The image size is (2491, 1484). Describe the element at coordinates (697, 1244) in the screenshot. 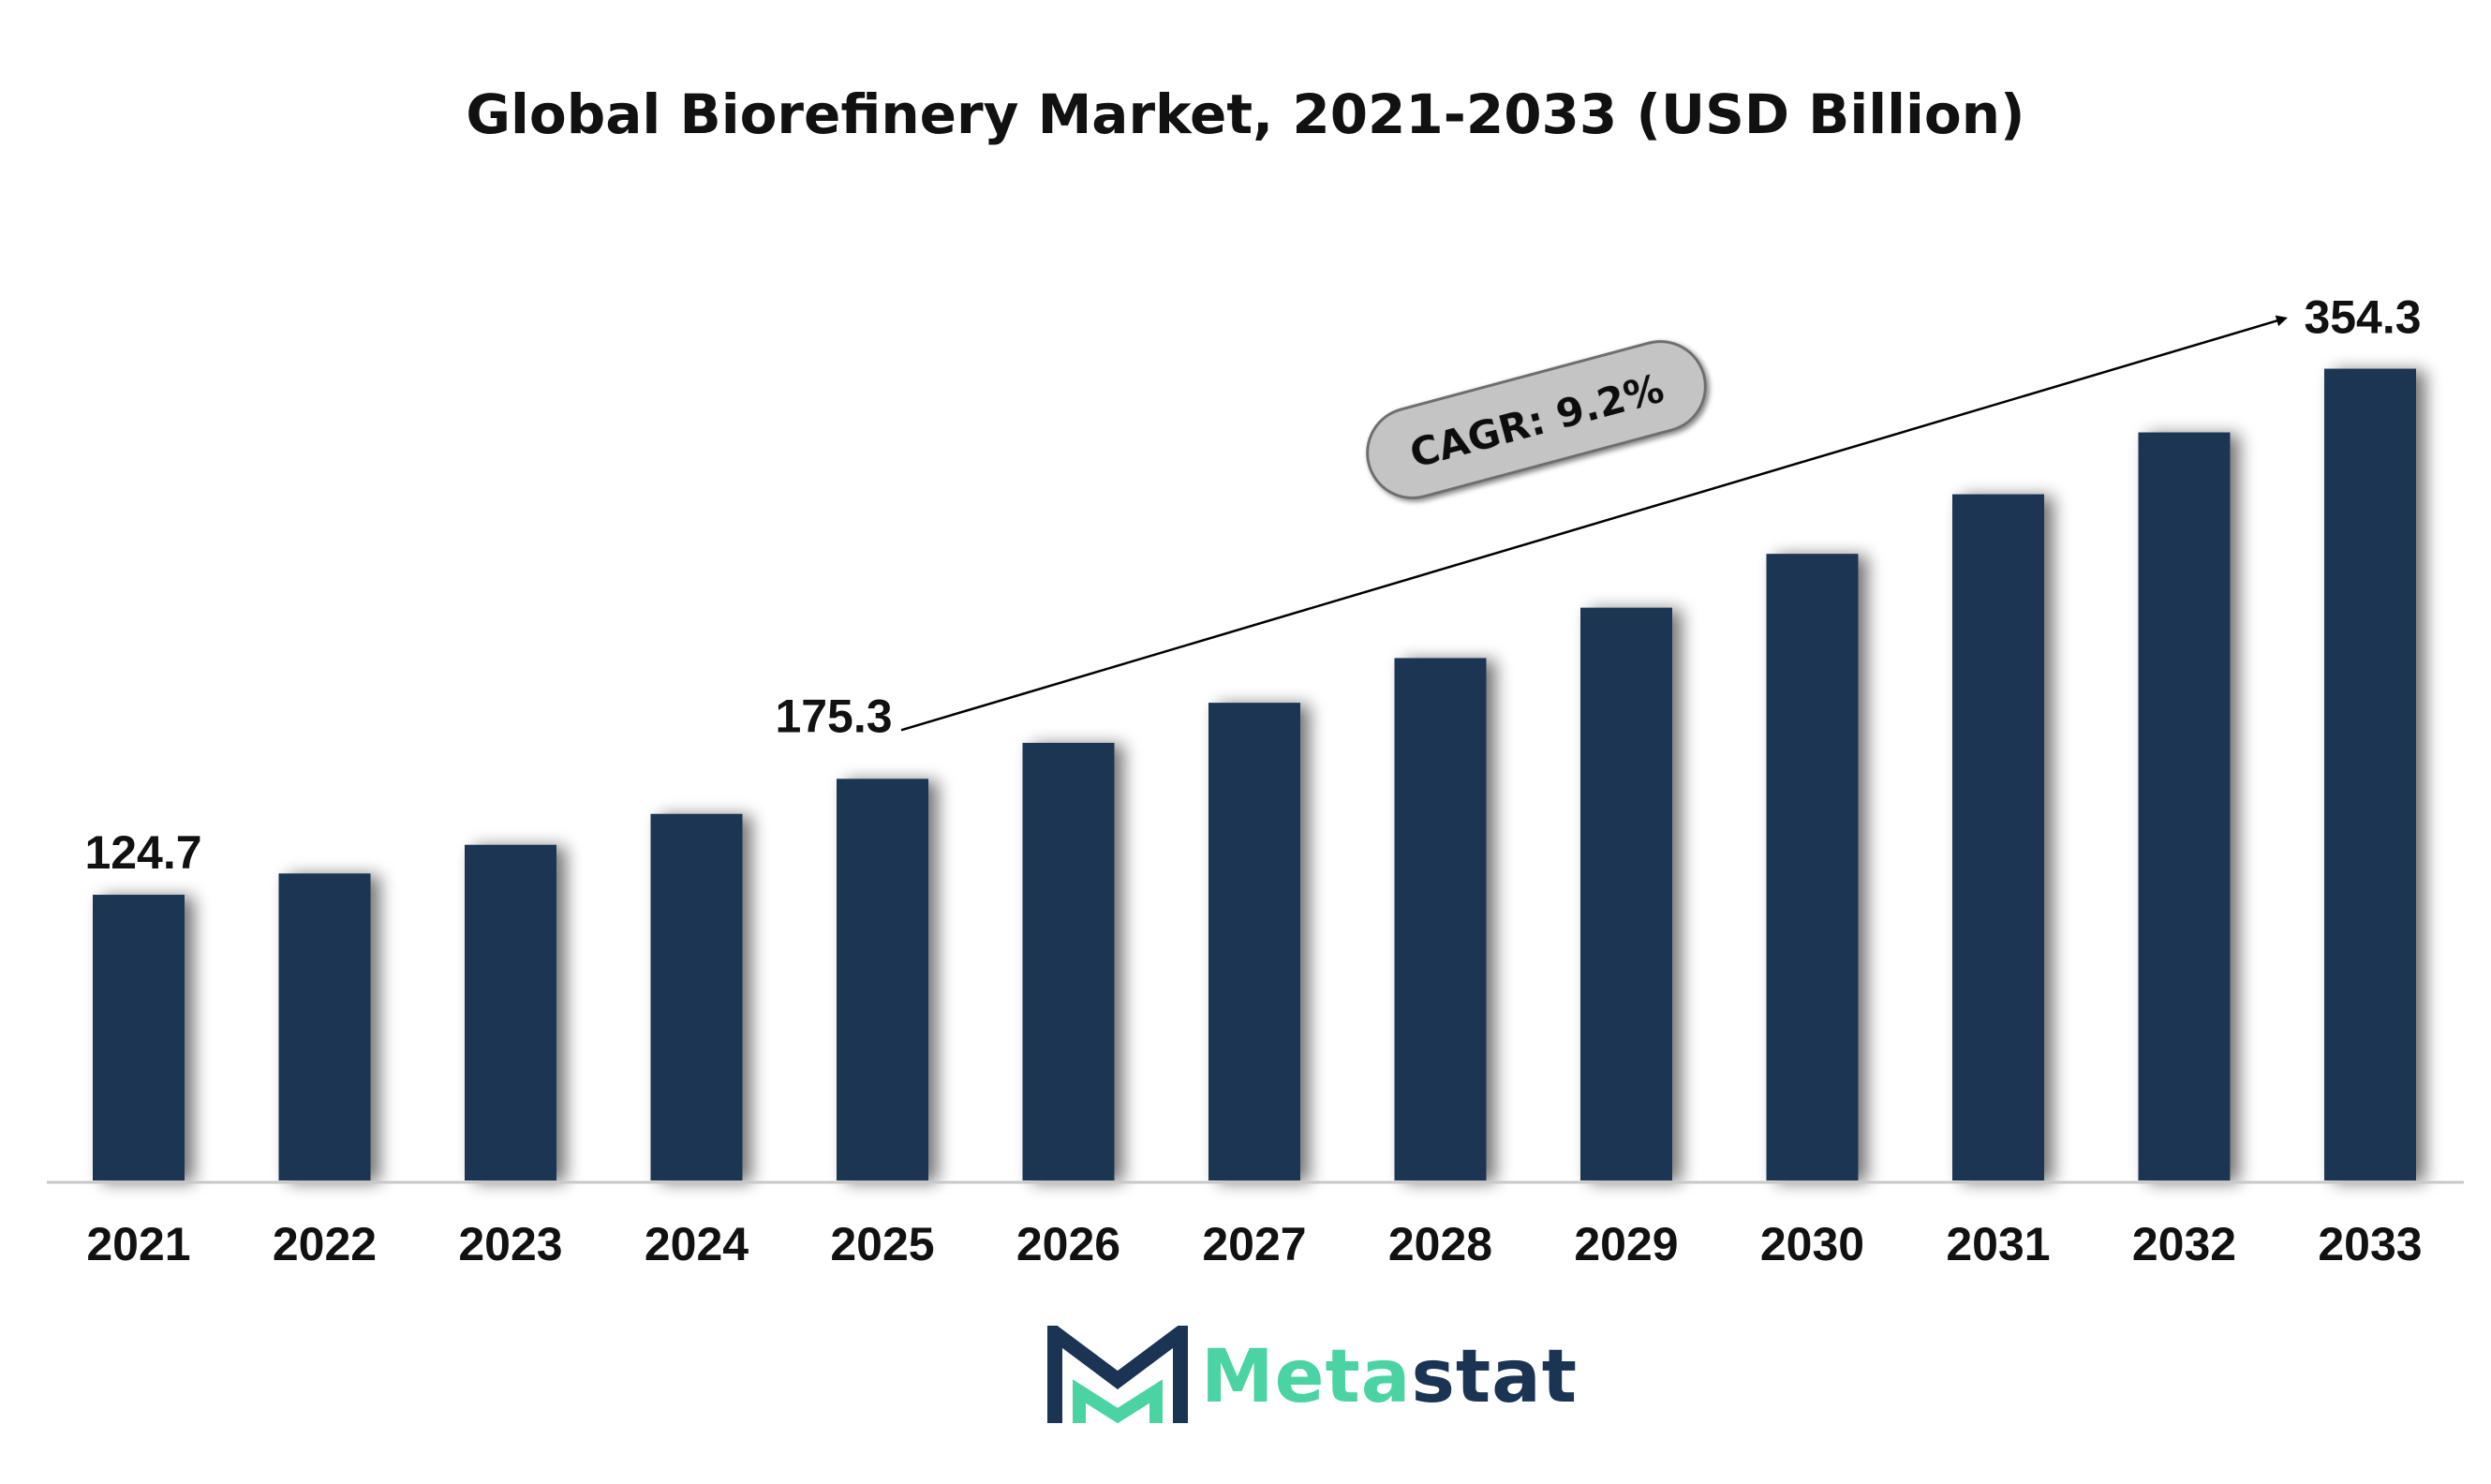

I see `x-tick-label-2024: 2024` at that location.